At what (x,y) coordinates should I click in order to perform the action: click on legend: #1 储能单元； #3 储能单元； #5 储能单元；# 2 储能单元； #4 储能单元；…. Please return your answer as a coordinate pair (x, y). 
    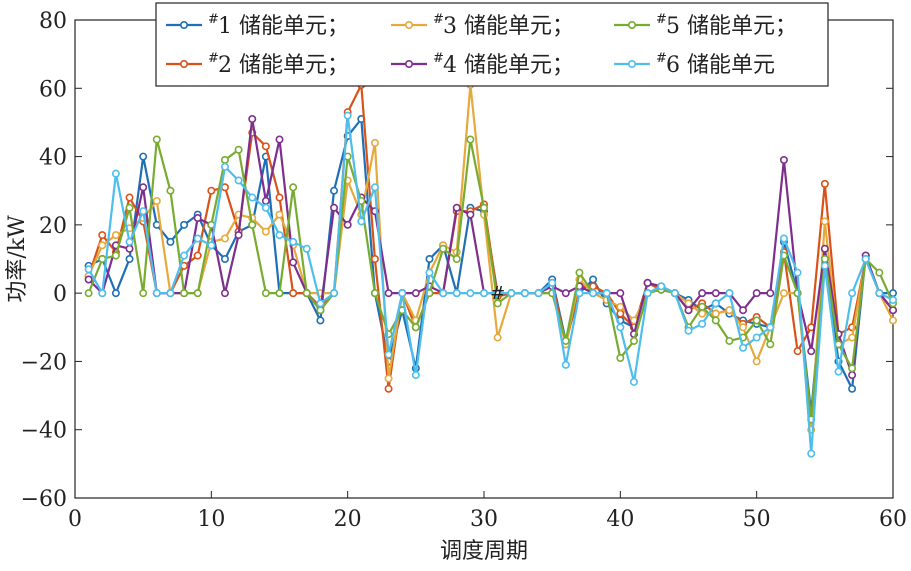
    Looking at the image, I should click on (492, 44).